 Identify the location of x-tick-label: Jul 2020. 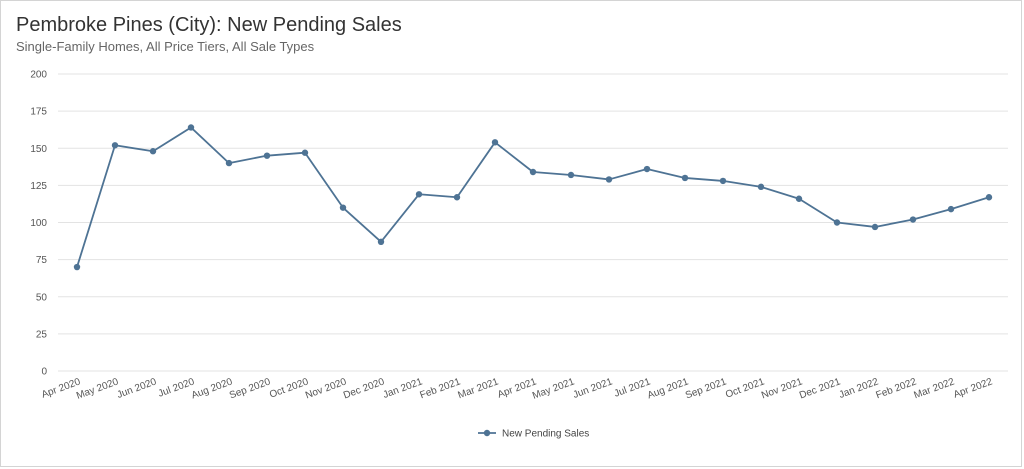
(177, 387).